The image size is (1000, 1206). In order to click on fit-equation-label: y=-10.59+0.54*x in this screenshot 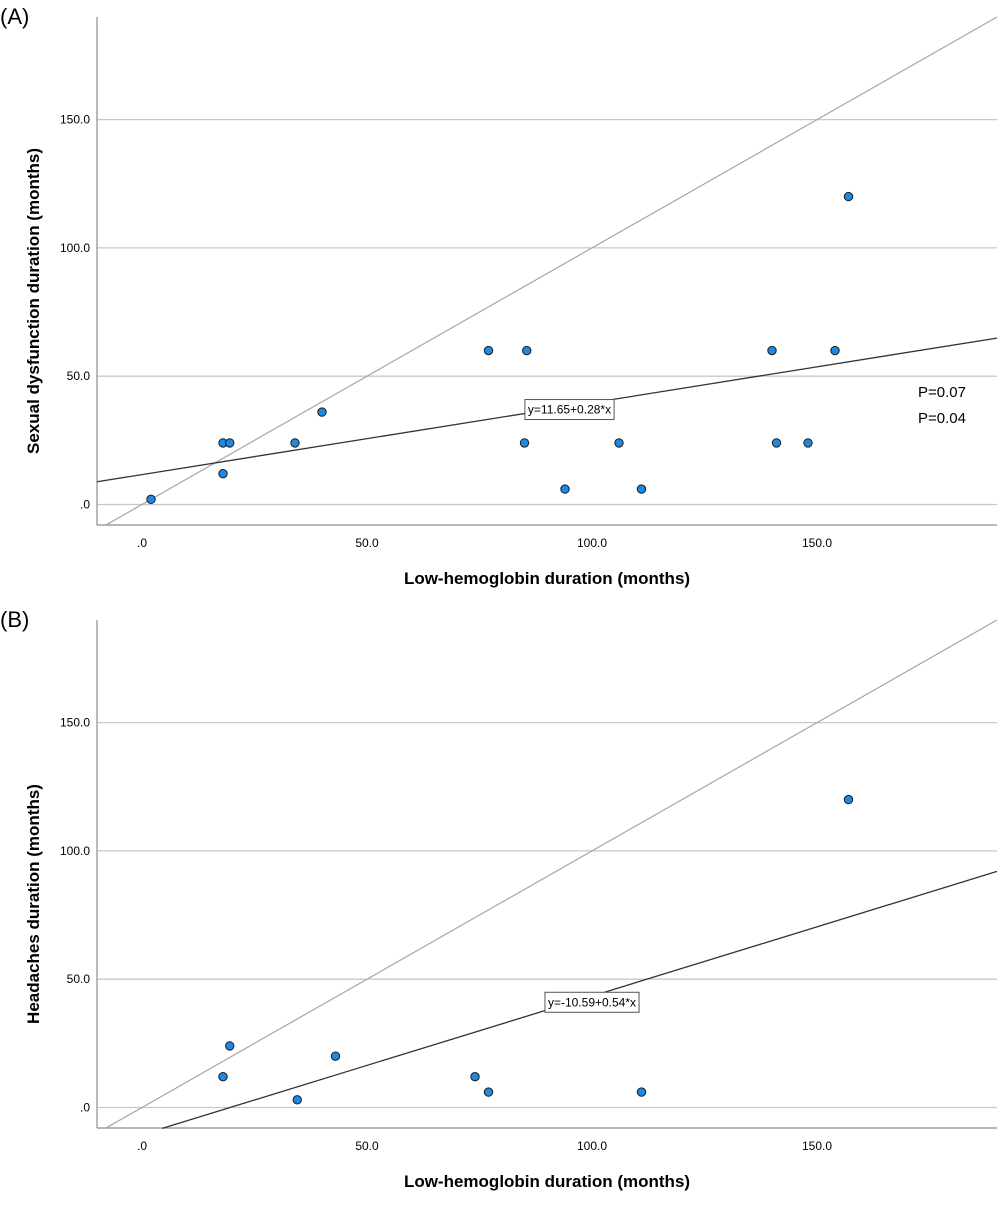, I will do `click(592, 1002)`.